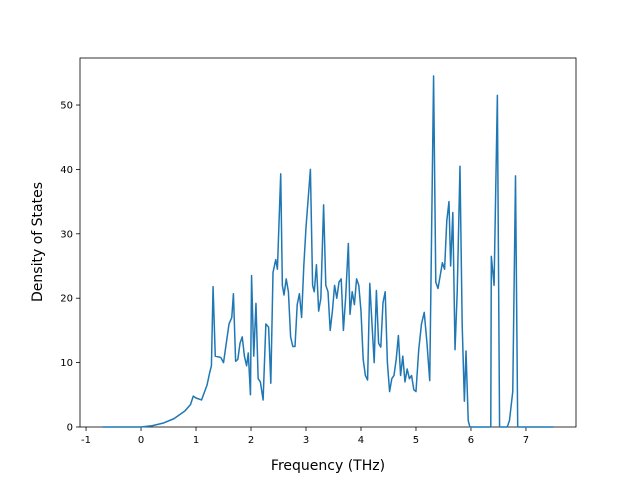  What do you see at coordinates (70, 428) in the screenshot?
I see `y-tick-label: 0` at bounding box center [70, 428].